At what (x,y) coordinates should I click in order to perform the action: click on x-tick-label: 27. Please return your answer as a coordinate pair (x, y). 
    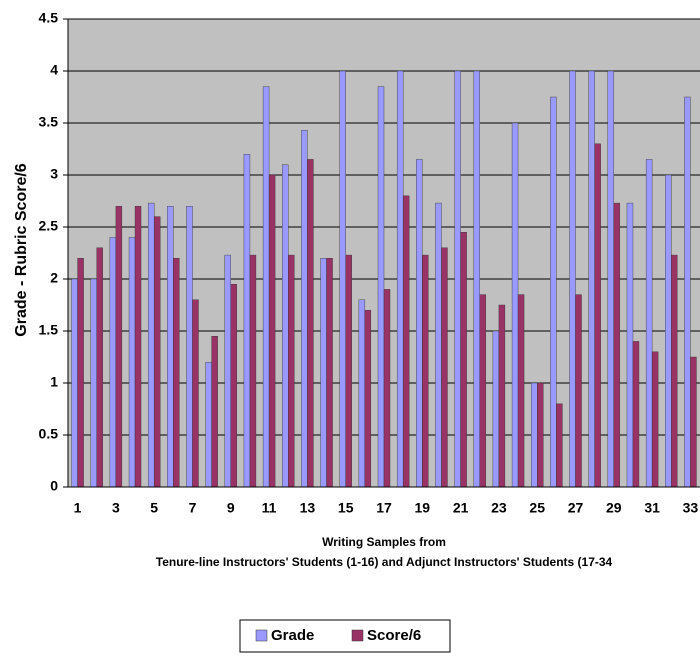
    Looking at the image, I should click on (576, 508).